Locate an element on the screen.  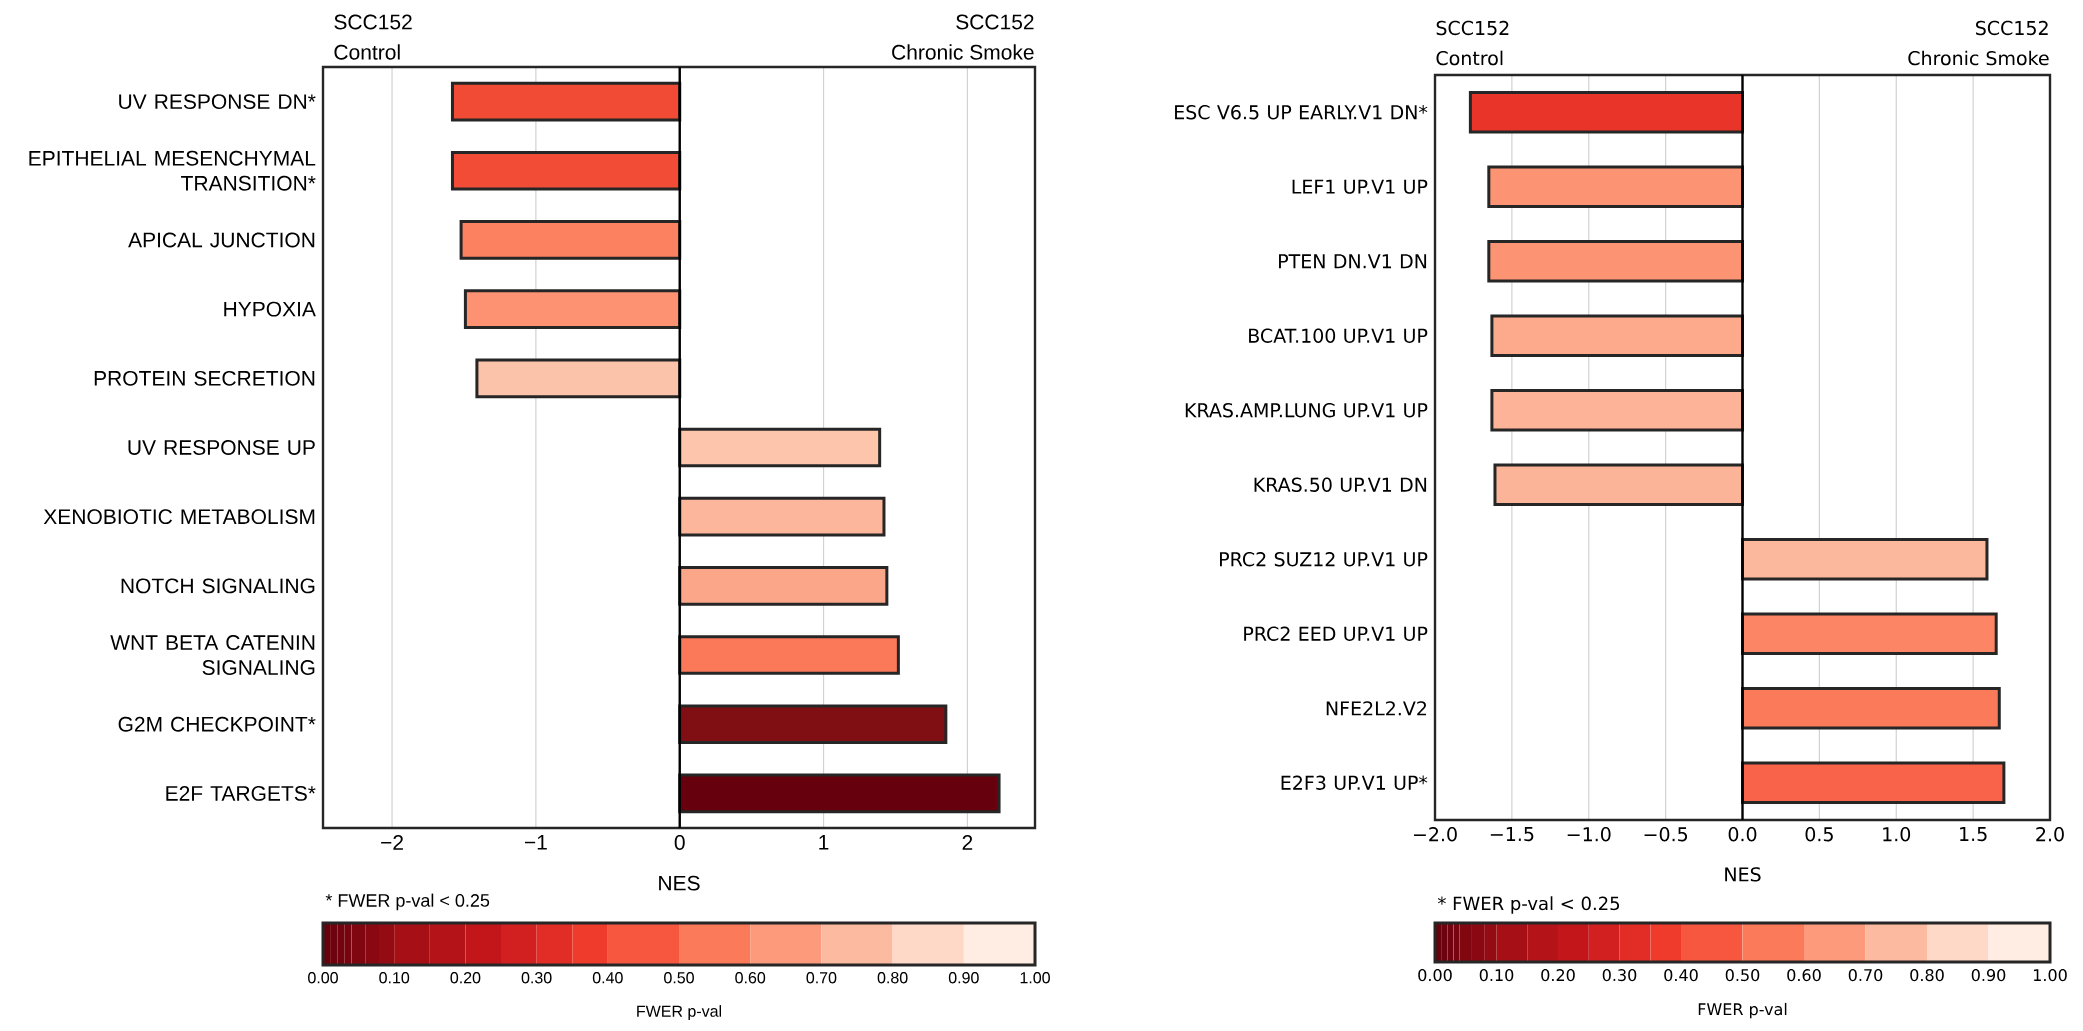
x-tick-label: −2.0 is located at coordinates (1435, 834).